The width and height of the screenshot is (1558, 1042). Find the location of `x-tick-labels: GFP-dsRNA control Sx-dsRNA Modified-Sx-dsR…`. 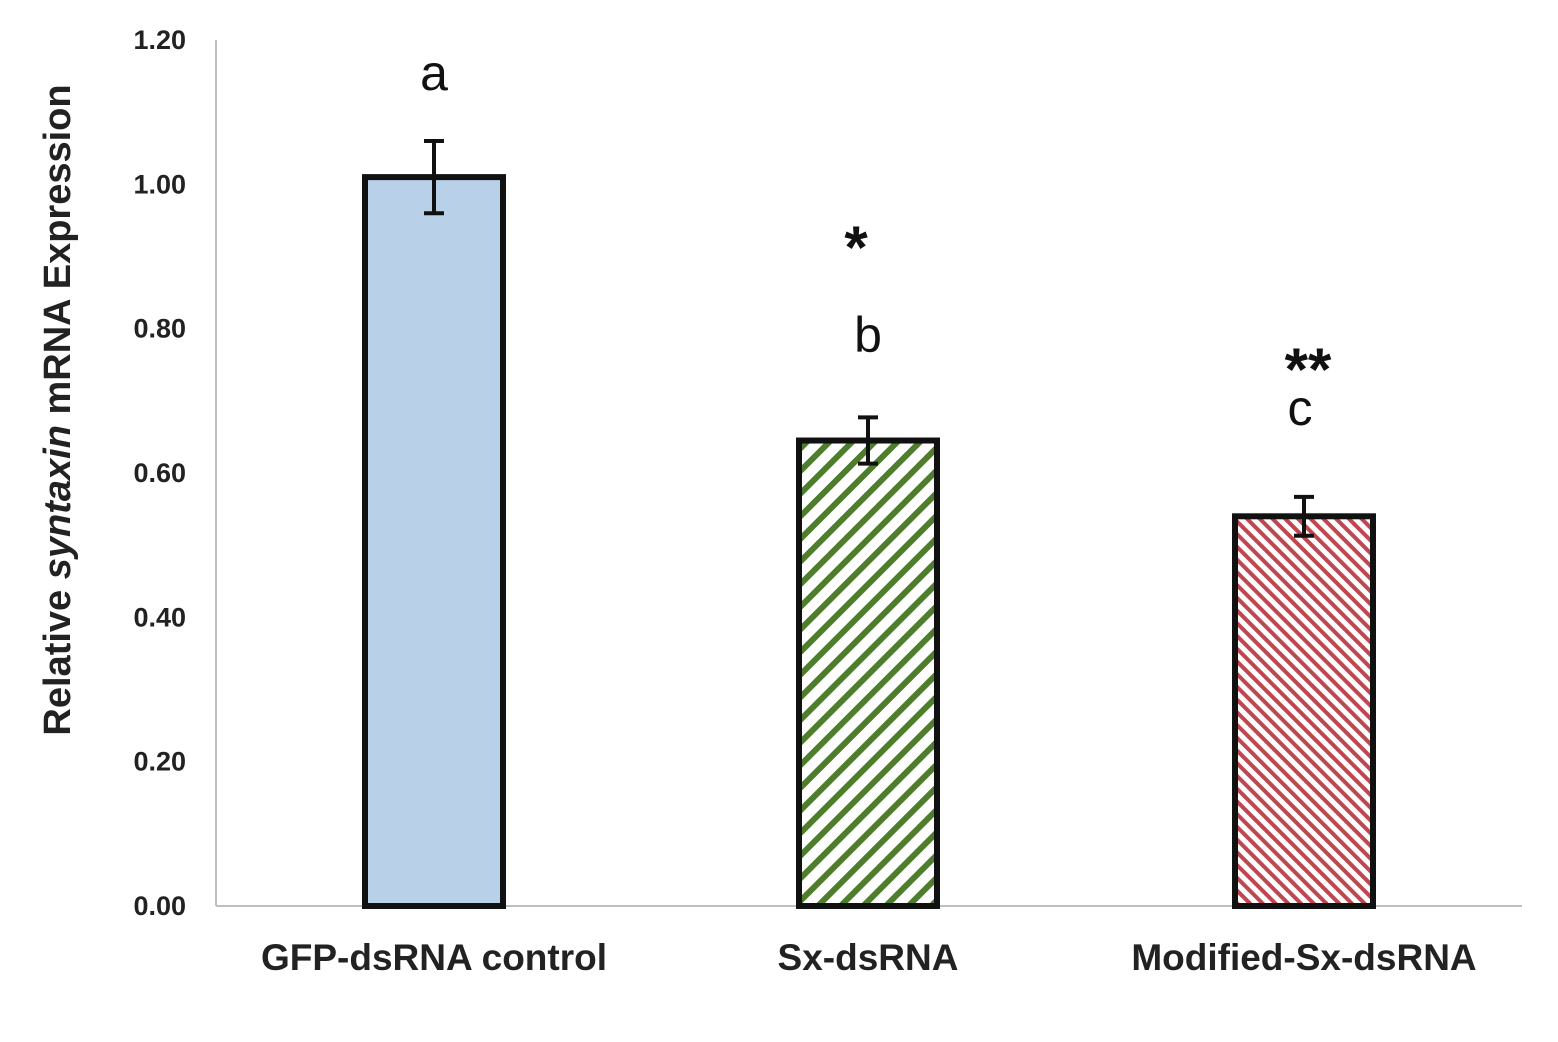

x-tick-labels: GFP-dsRNA control Sx-dsRNA Modified-Sx-dsR… is located at coordinates (869, 957).